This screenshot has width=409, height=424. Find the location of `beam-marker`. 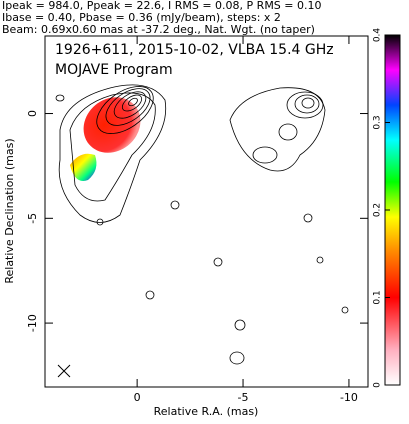

beam-marker is located at coordinates (64, 371).